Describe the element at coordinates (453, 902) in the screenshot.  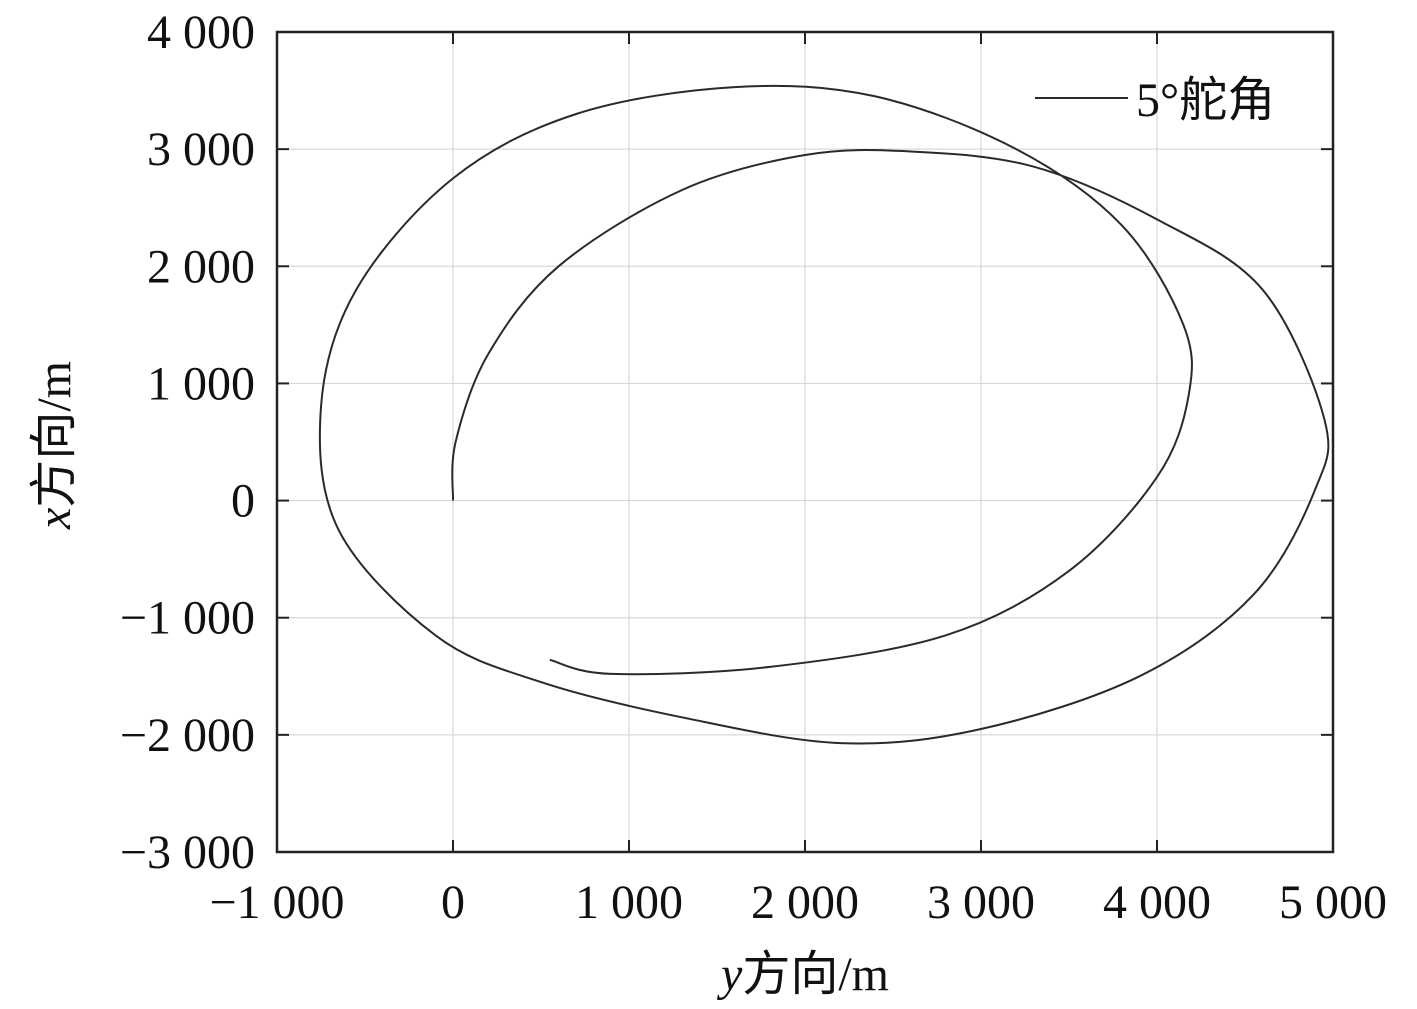
I see `x-tick-label: 0` at that location.